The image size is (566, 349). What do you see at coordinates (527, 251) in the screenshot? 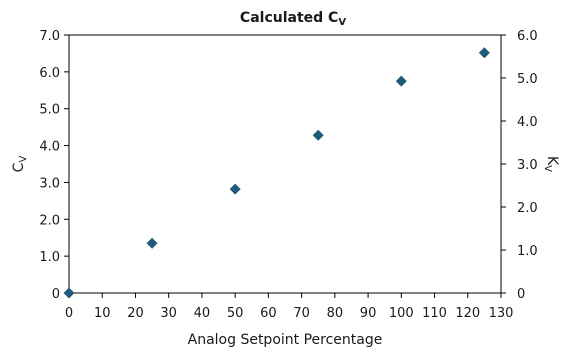
I see `y2-tick-label: 1.0` at bounding box center [527, 251].